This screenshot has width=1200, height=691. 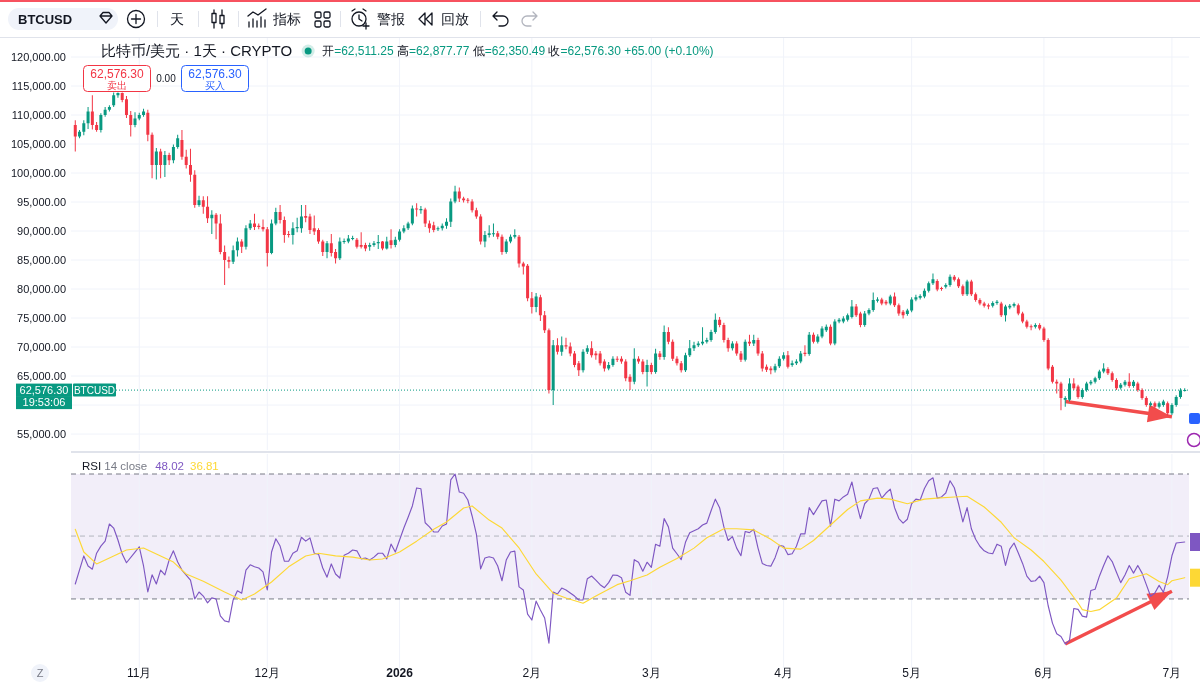 What do you see at coordinates (911, 673) in the screenshot?
I see `x-tick-label: 5月` at bounding box center [911, 673].